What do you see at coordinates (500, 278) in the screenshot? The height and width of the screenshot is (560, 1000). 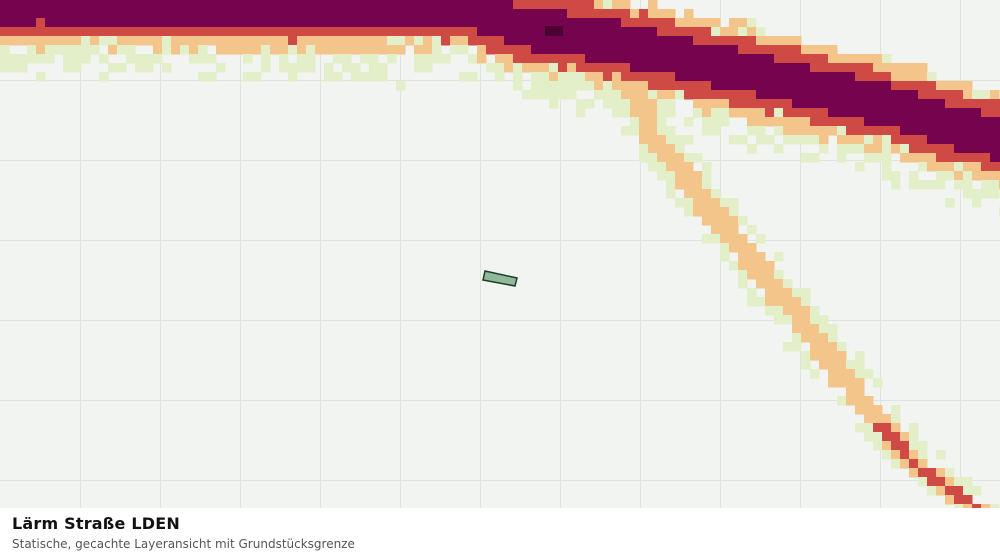 I see `parcel-boundary` at bounding box center [500, 278].